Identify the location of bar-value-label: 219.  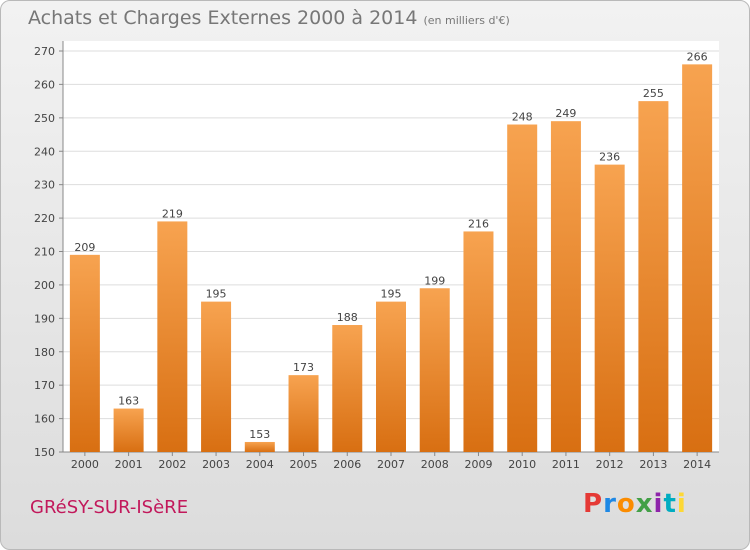
(172, 213).